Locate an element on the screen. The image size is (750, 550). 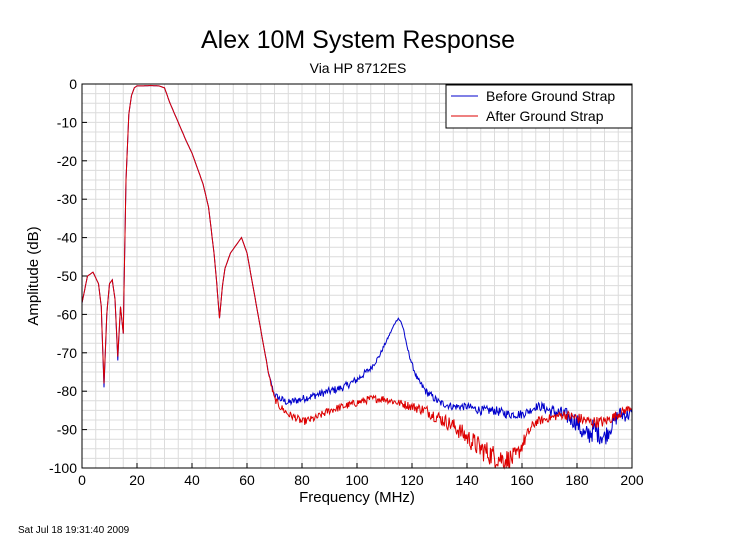
y-tick-label: -10 is located at coordinates (67, 122).